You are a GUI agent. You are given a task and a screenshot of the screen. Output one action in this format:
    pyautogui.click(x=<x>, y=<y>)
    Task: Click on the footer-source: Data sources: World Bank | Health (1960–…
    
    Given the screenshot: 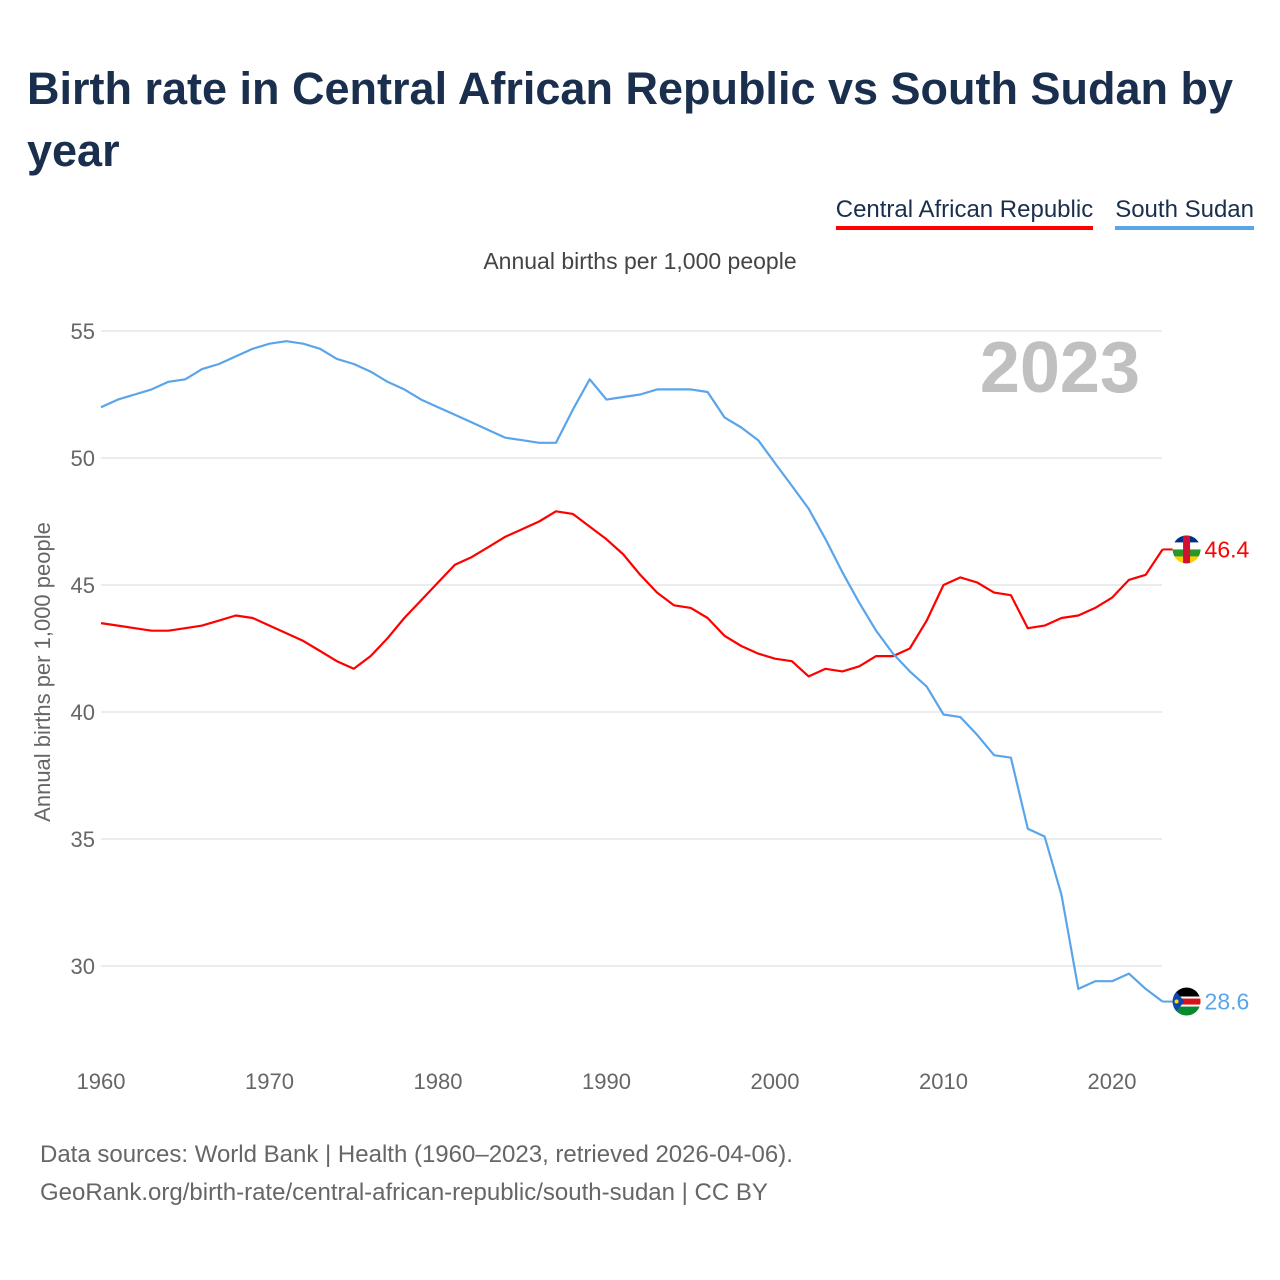 What is the action you would take?
    pyautogui.click(x=416, y=1154)
    